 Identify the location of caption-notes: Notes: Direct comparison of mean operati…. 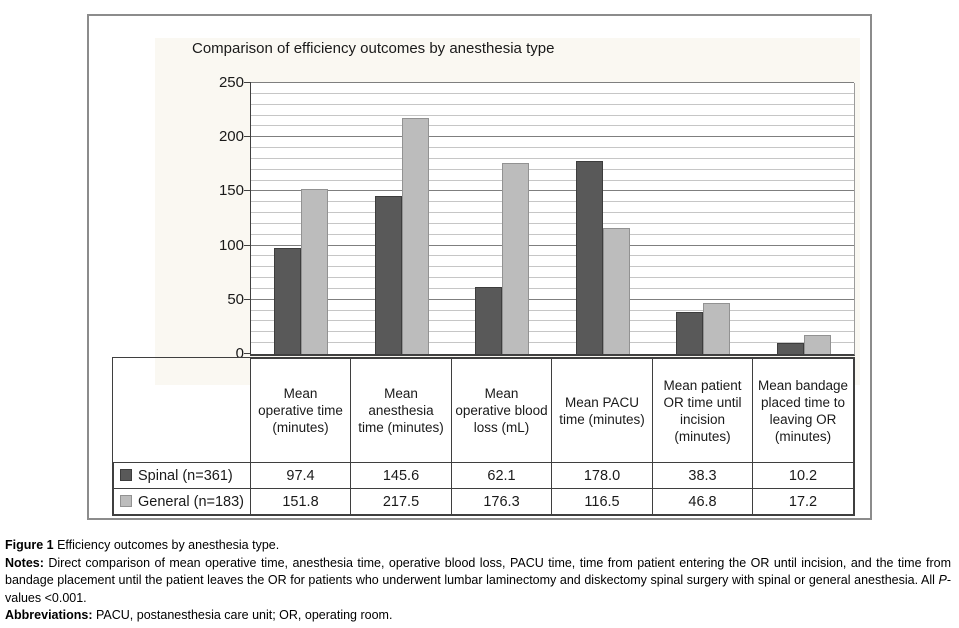
(478, 581).